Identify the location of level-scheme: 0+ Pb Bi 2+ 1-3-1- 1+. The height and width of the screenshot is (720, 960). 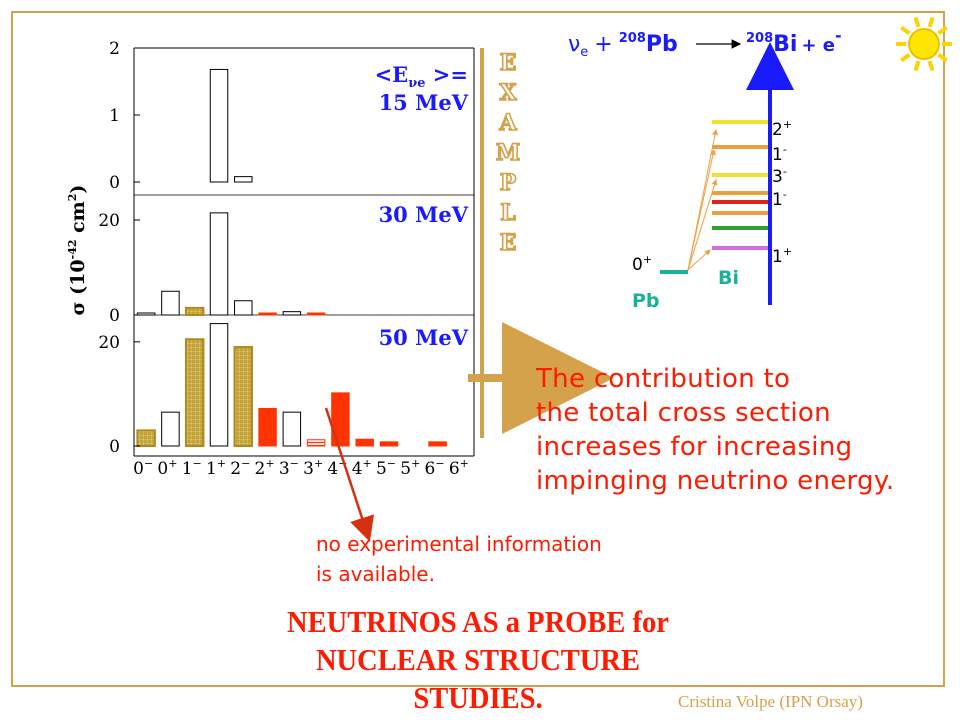
(713, 177).